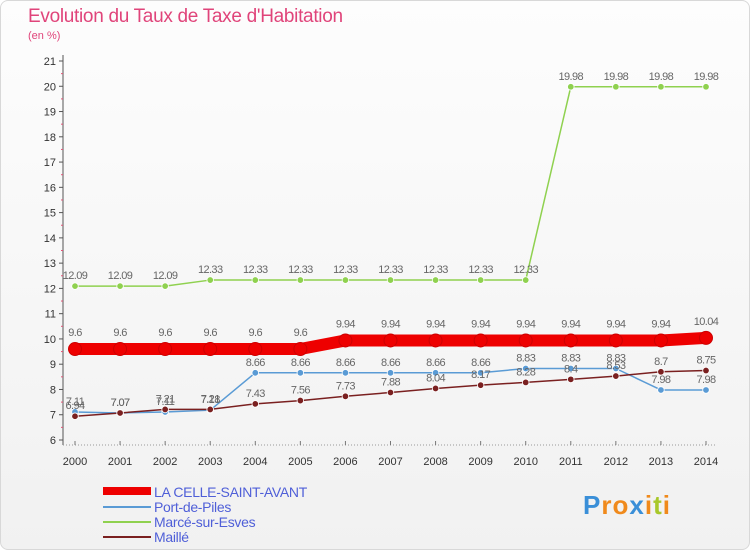 This screenshot has width=750, height=550. I want to click on legend-item-maille: Maillé, so click(233, 537).